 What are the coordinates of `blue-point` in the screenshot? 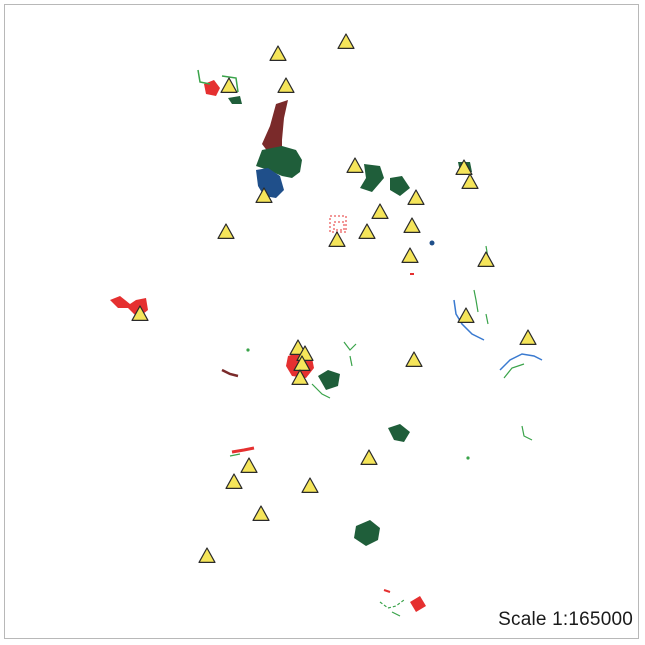 It's located at (432, 243).